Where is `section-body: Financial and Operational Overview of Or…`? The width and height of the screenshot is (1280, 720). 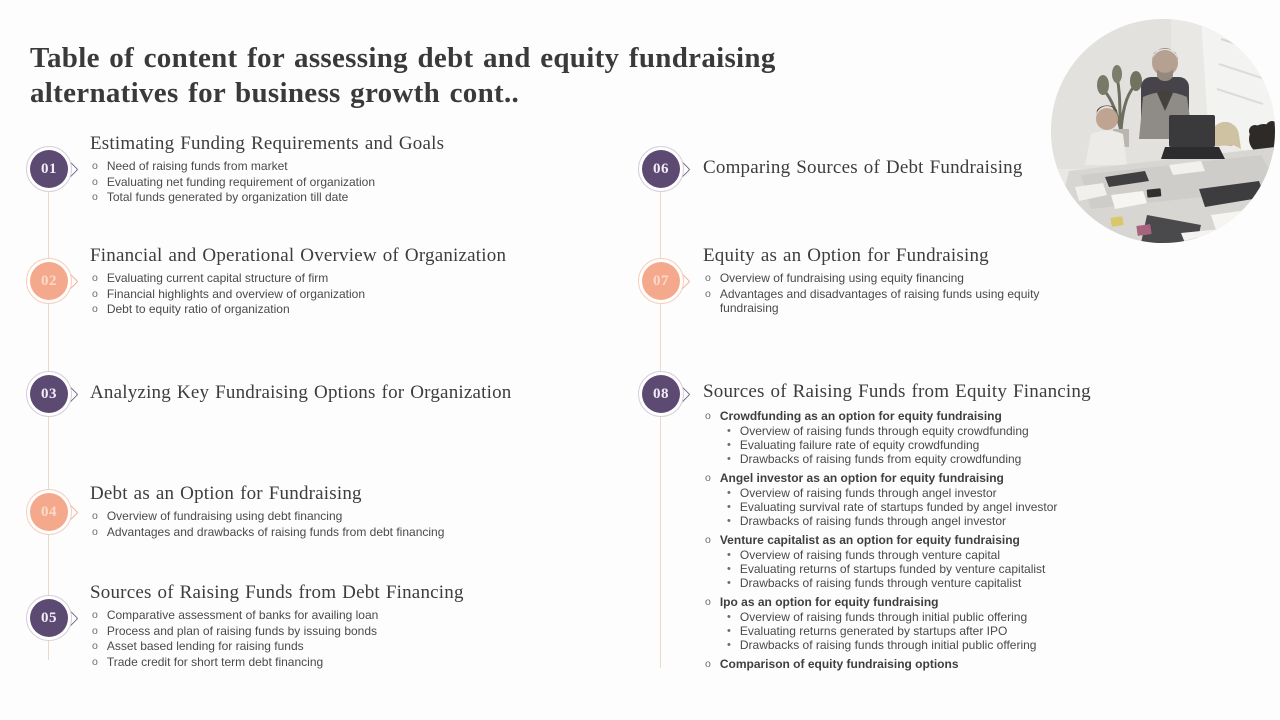 section-body: Financial and Operational Overview of Or… is located at coordinates (345, 280).